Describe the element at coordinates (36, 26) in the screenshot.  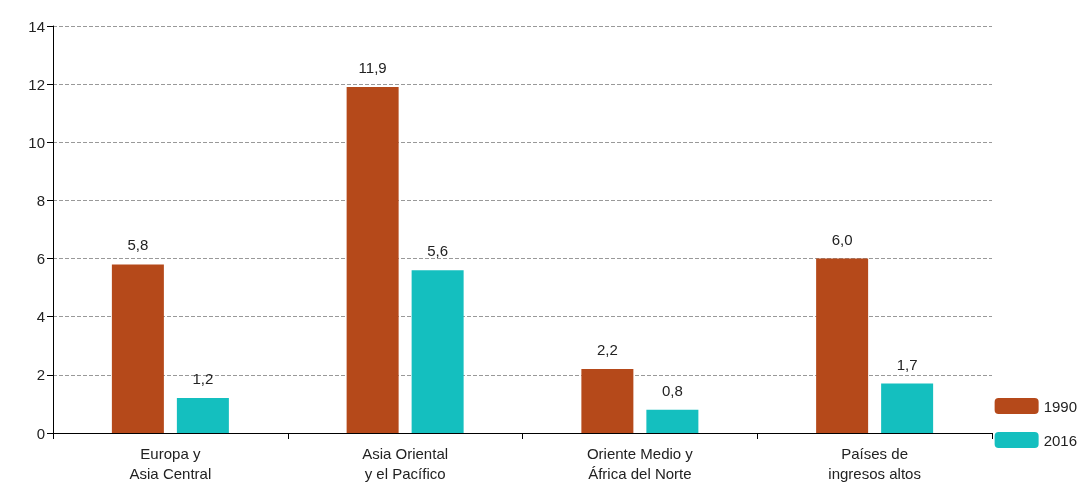
I see `y-tick-label: 14` at that location.